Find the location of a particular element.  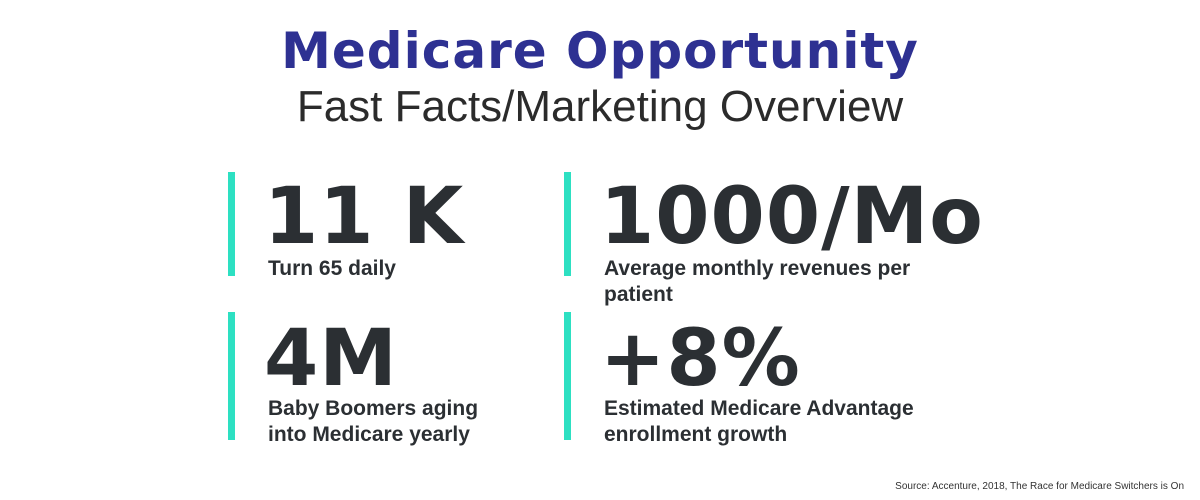

stat-label: Turn 65 daily is located at coordinates (332, 268).